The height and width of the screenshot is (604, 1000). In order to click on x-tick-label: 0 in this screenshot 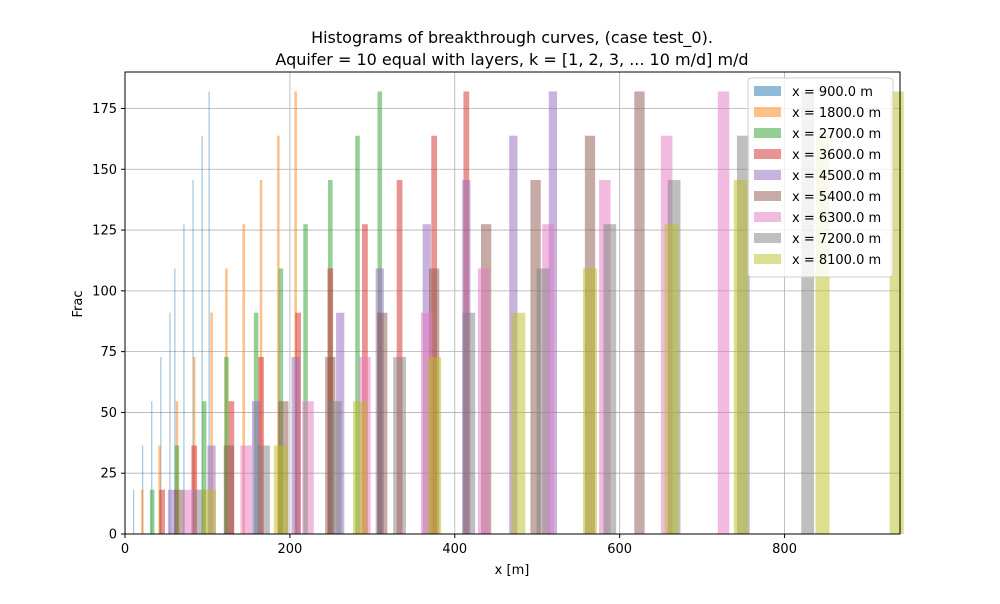, I will do `click(125, 549)`.